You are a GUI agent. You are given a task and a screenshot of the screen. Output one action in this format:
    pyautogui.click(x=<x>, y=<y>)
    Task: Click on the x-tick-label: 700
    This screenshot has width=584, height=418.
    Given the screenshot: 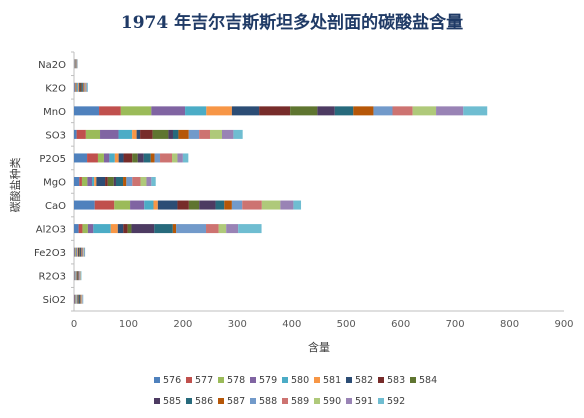 What is the action you would take?
    pyautogui.click(x=455, y=324)
    